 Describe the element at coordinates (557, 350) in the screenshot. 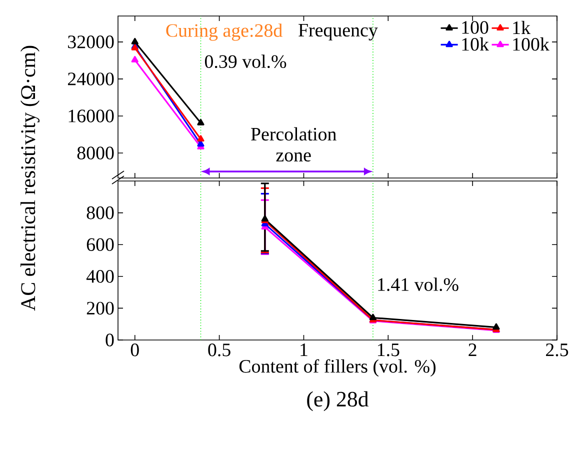

I see `x-tick-label: 2.5` at that location.